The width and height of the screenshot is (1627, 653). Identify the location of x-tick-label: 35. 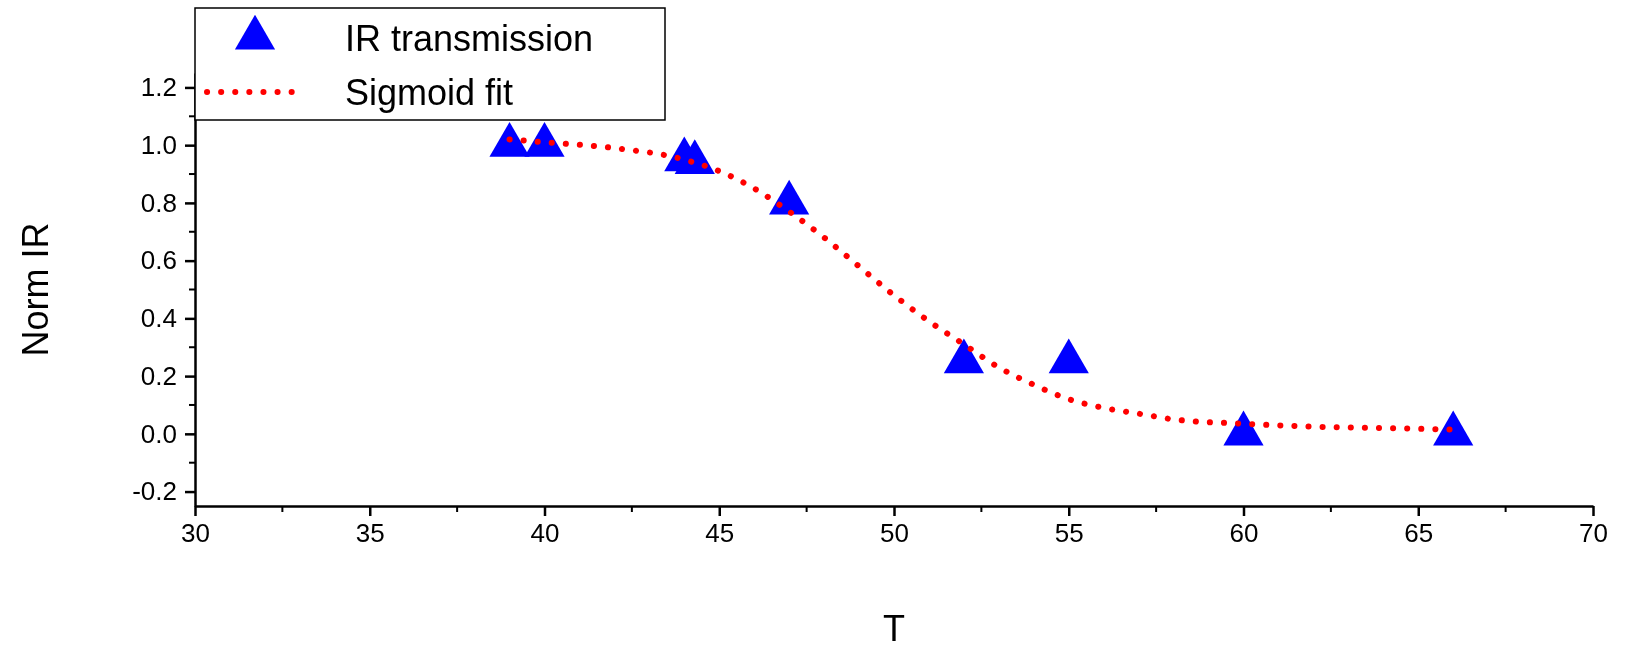
(370, 533).